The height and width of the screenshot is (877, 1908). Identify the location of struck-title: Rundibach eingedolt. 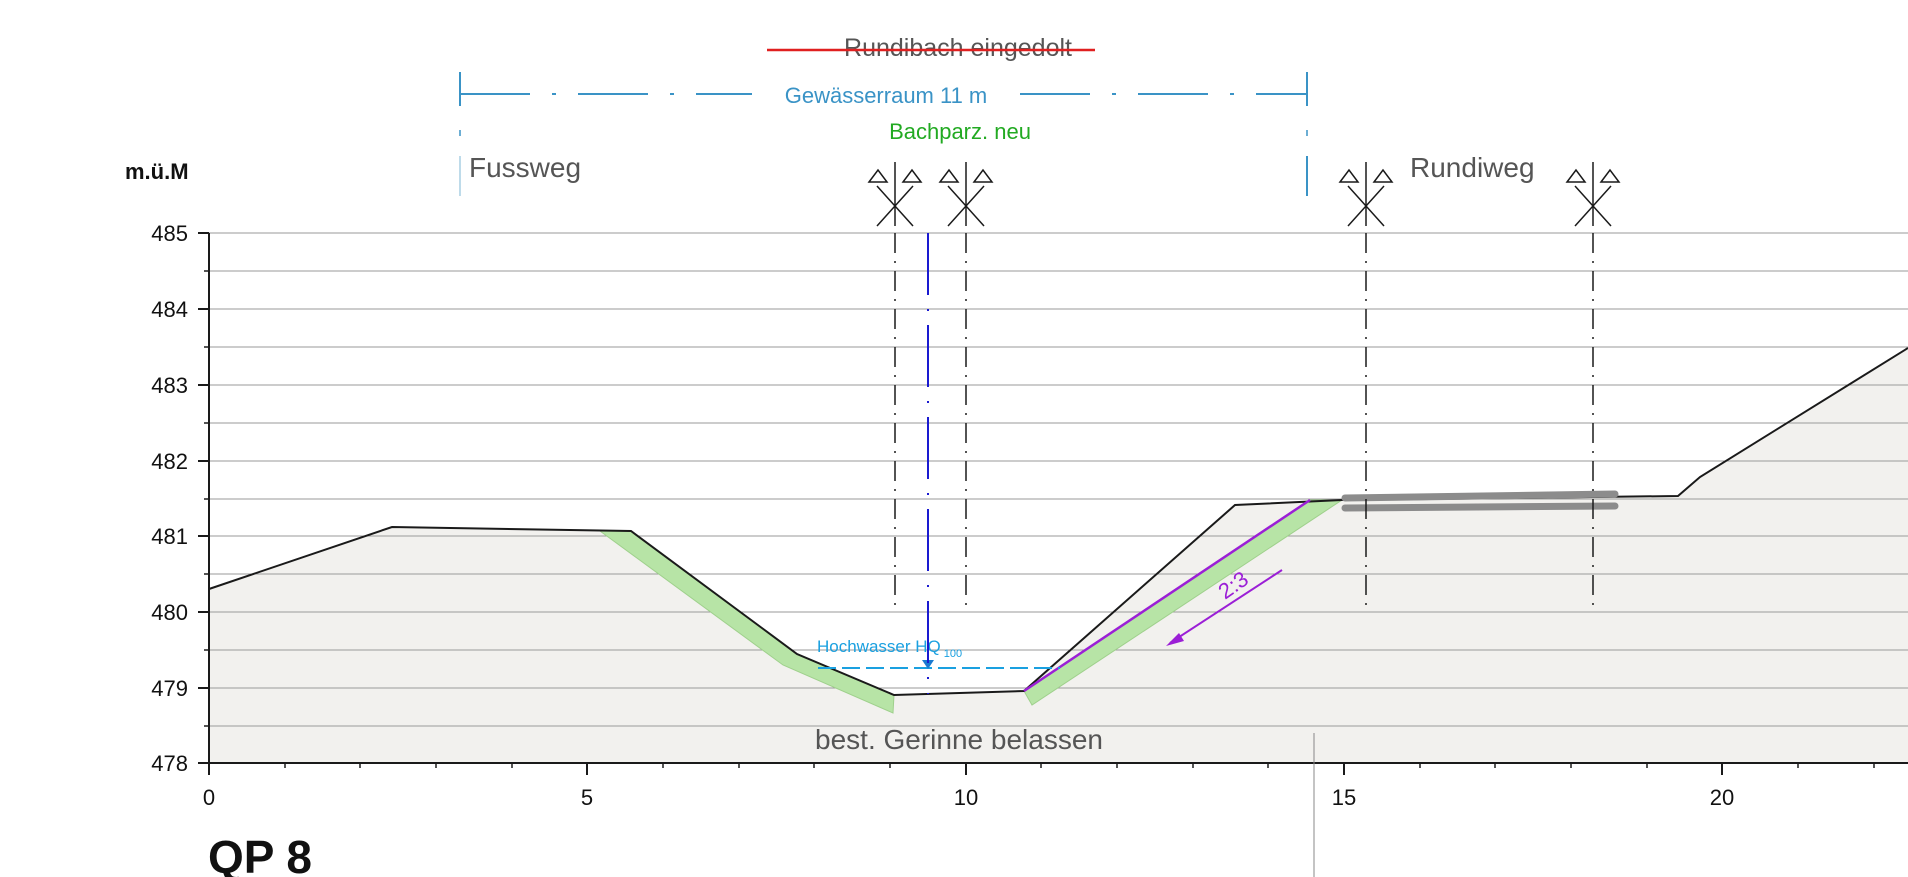
(958, 48).